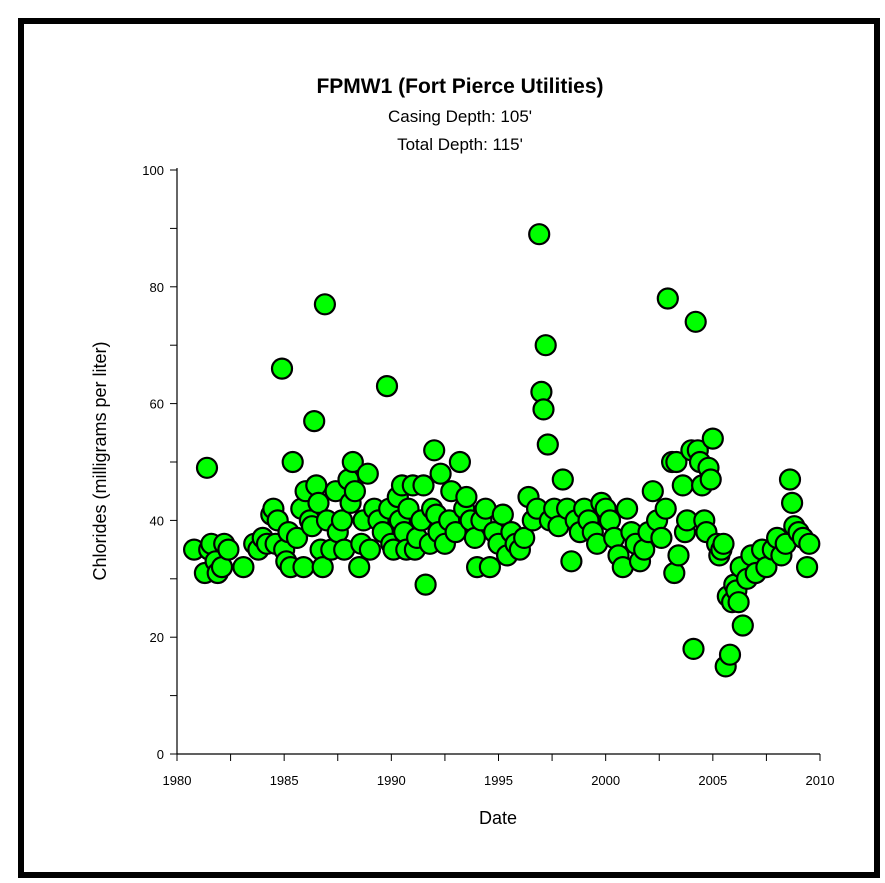  I want to click on y-tick-label: 0, so click(160, 754).